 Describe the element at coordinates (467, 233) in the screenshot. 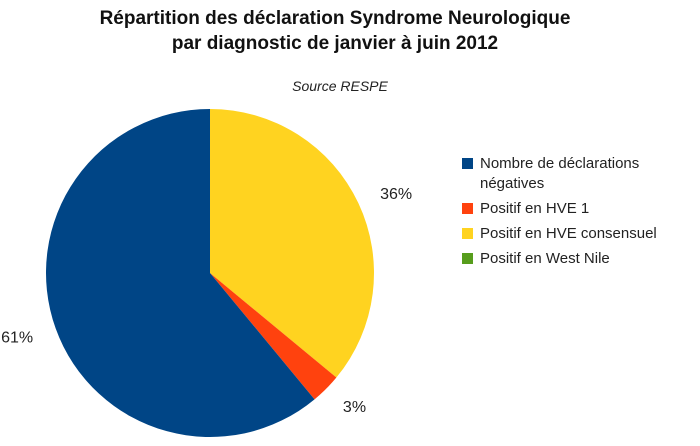

I see `legend-swatch-hve-consensuel` at that location.